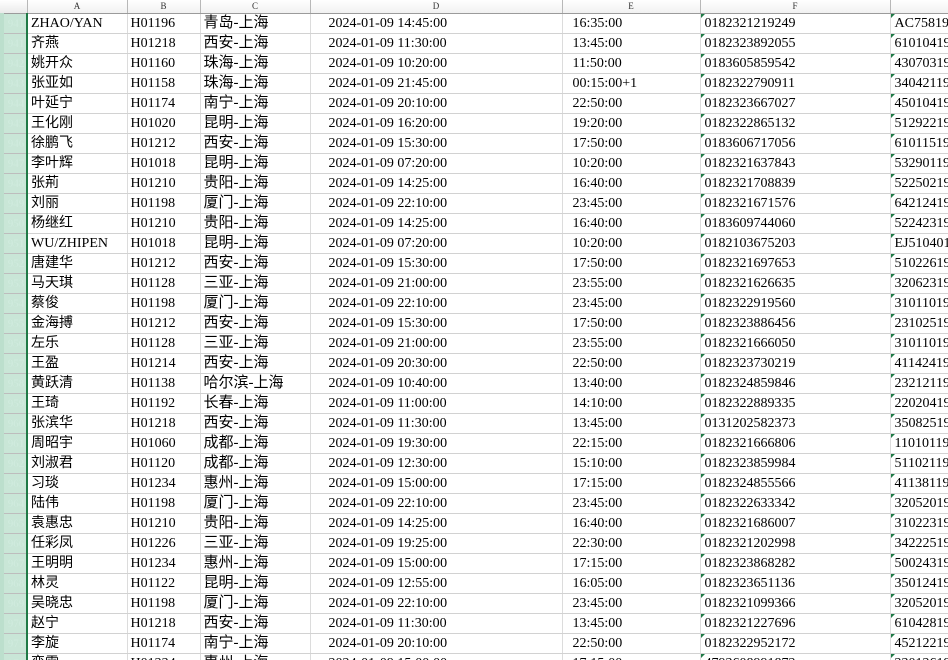 The width and height of the screenshot is (948, 660). I want to click on cell-flight-code: H01158, so click(164, 83).